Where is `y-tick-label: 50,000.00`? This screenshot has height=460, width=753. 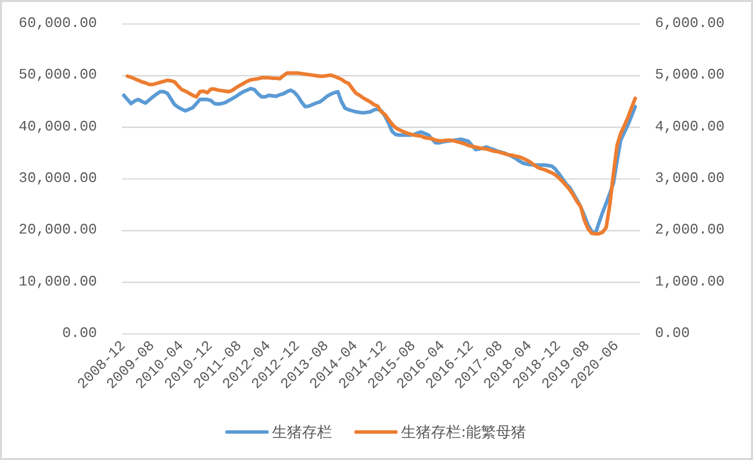 y-tick-label: 50,000.00 is located at coordinates (57, 76).